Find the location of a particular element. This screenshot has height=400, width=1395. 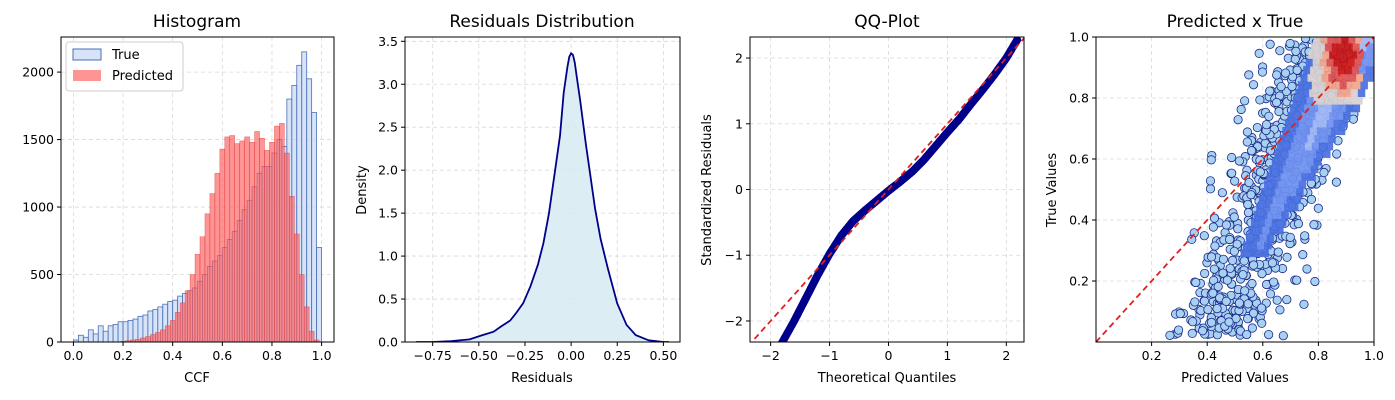

xtick-label: 0.2 is located at coordinates (123, 355).